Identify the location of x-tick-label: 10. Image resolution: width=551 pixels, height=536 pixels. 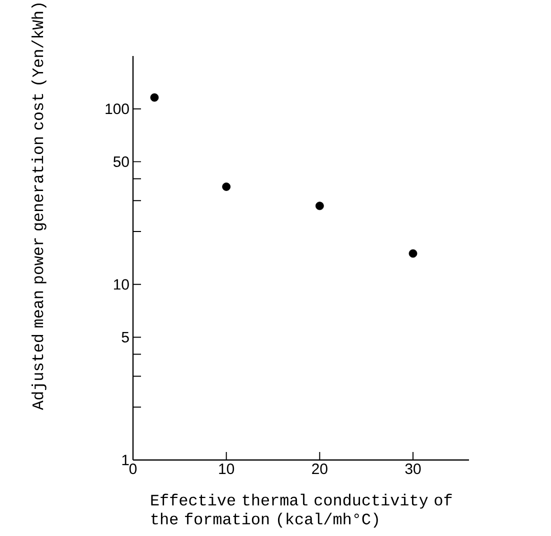
(226, 469).